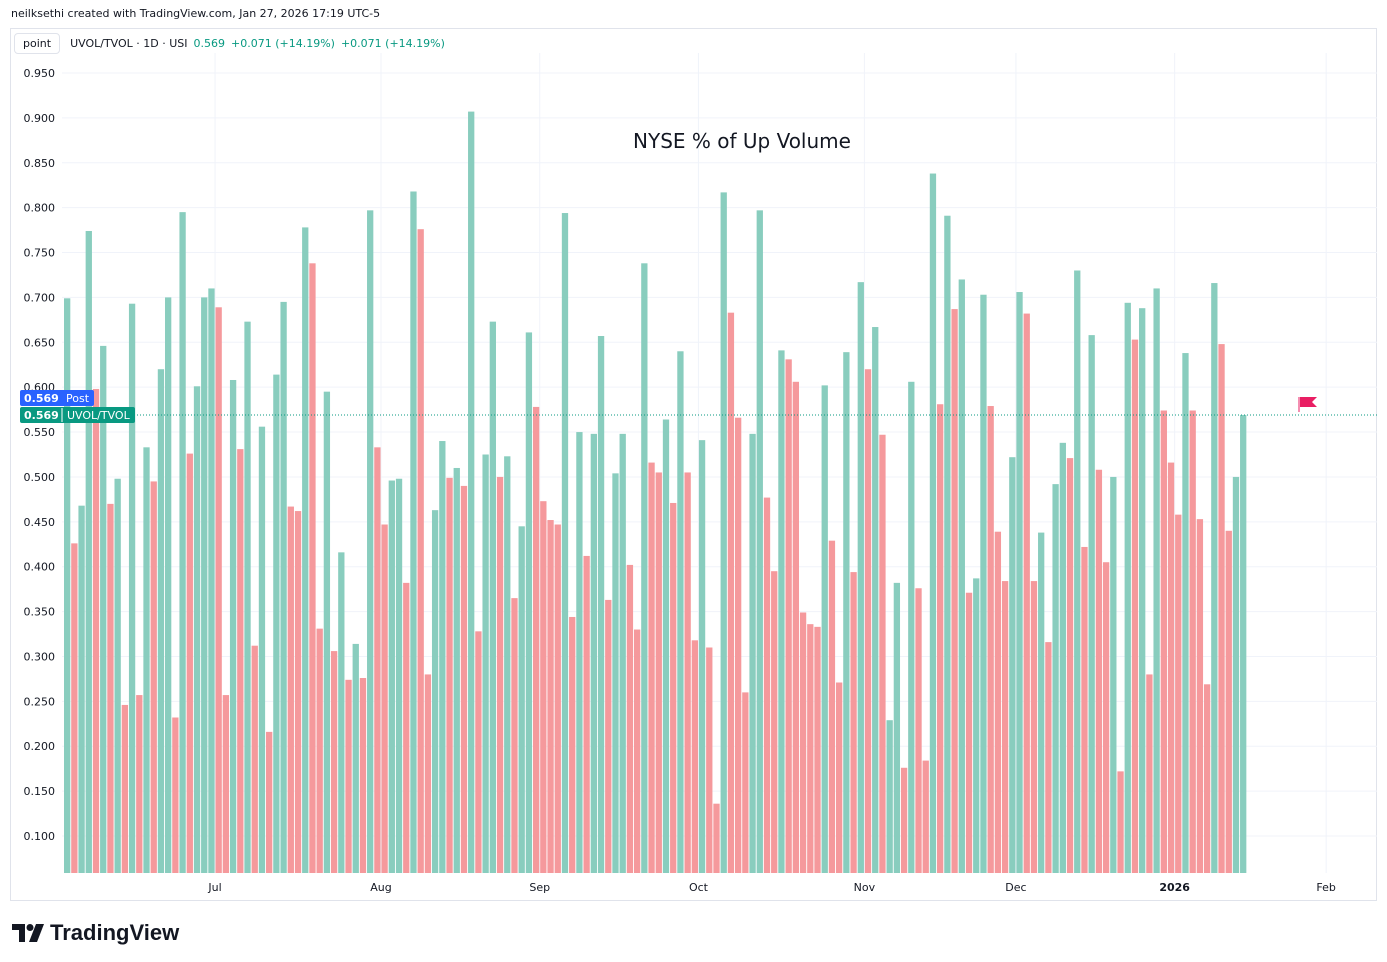 The height and width of the screenshot is (962, 1387). What do you see at coordinates (1174, 887) in the screenshot?
I see `x-tick-label: 2026` at bounding box center [1174, 887].